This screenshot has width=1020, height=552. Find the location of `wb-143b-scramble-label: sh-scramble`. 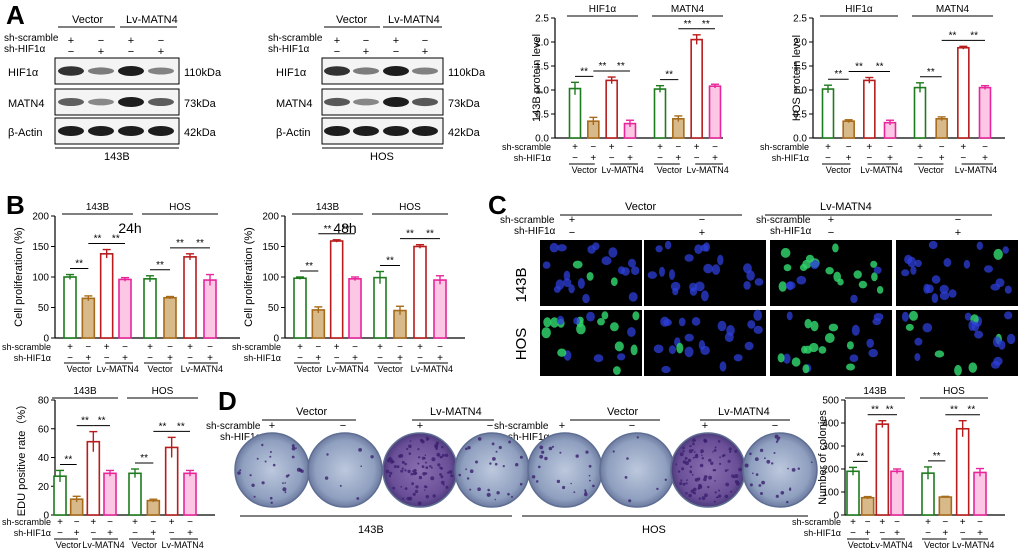

wb-143b-scramble-label: sh-scramble is located at coordinates (31, 38).